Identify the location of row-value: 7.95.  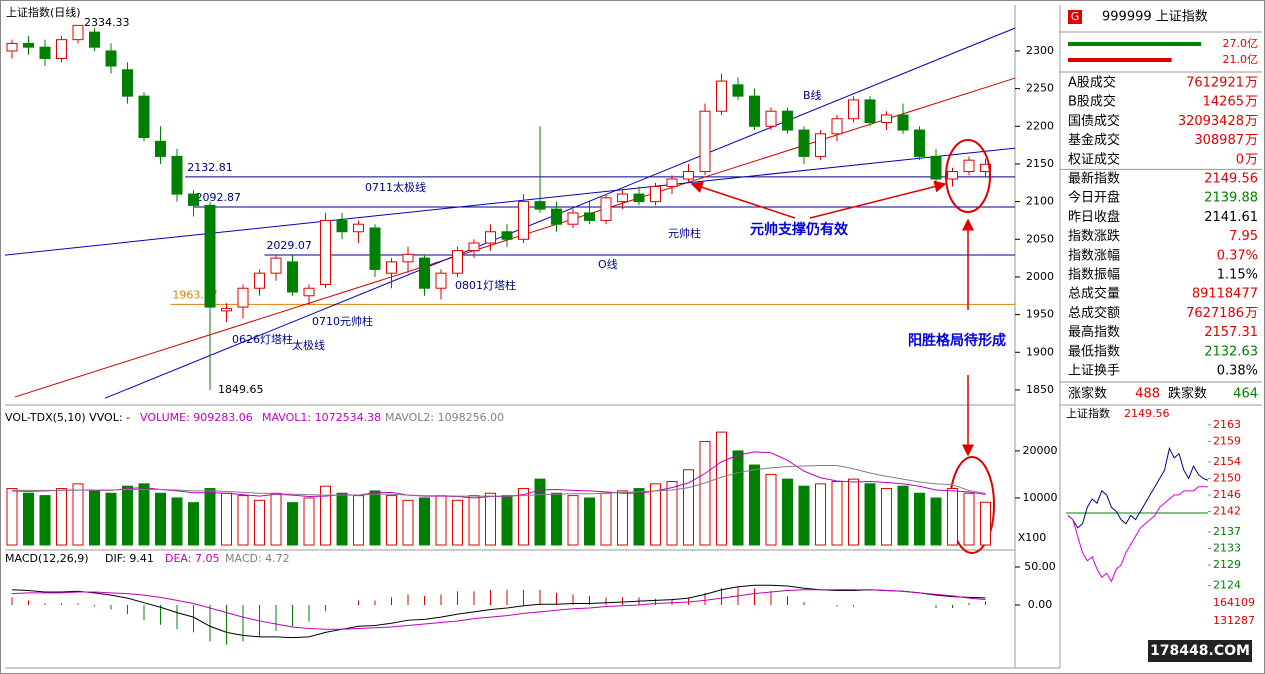
(1243, 236).